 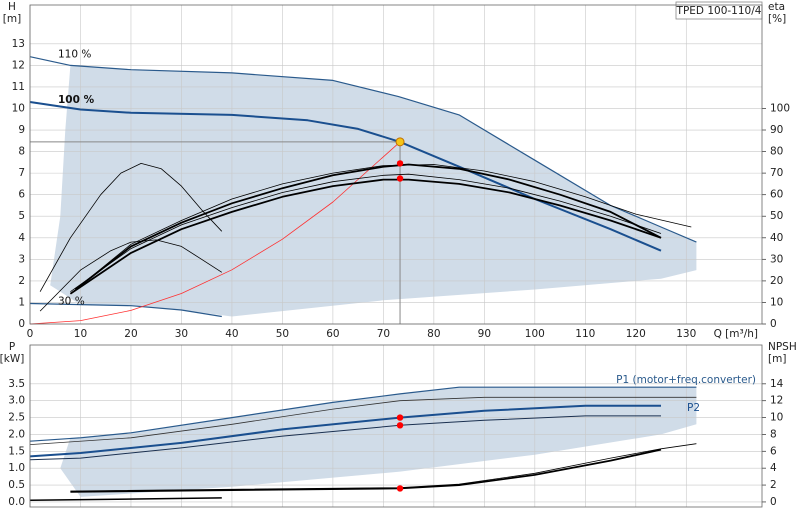 What do you see at coordinates (776, 152) in the screenshot?
I see `y2-tick-label: 80` at bounding box center [776, 152].